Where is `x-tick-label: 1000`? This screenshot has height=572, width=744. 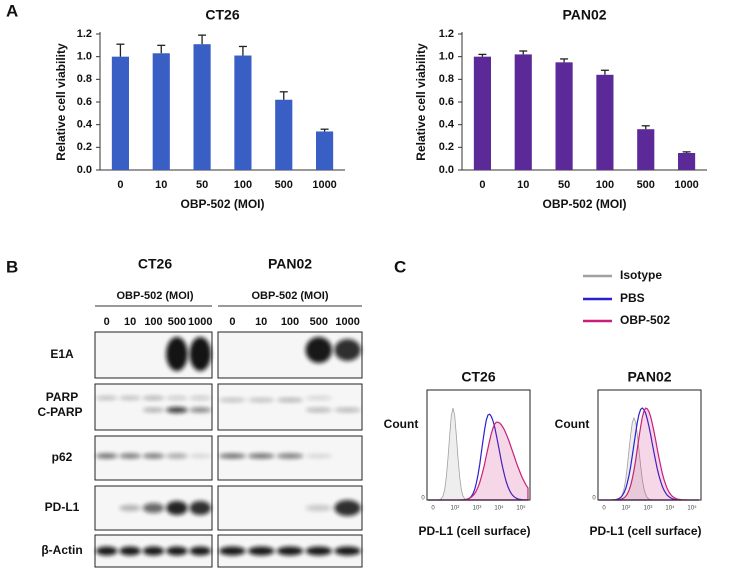
x-tick-label: 1000 is located at coordinates (324, 185).